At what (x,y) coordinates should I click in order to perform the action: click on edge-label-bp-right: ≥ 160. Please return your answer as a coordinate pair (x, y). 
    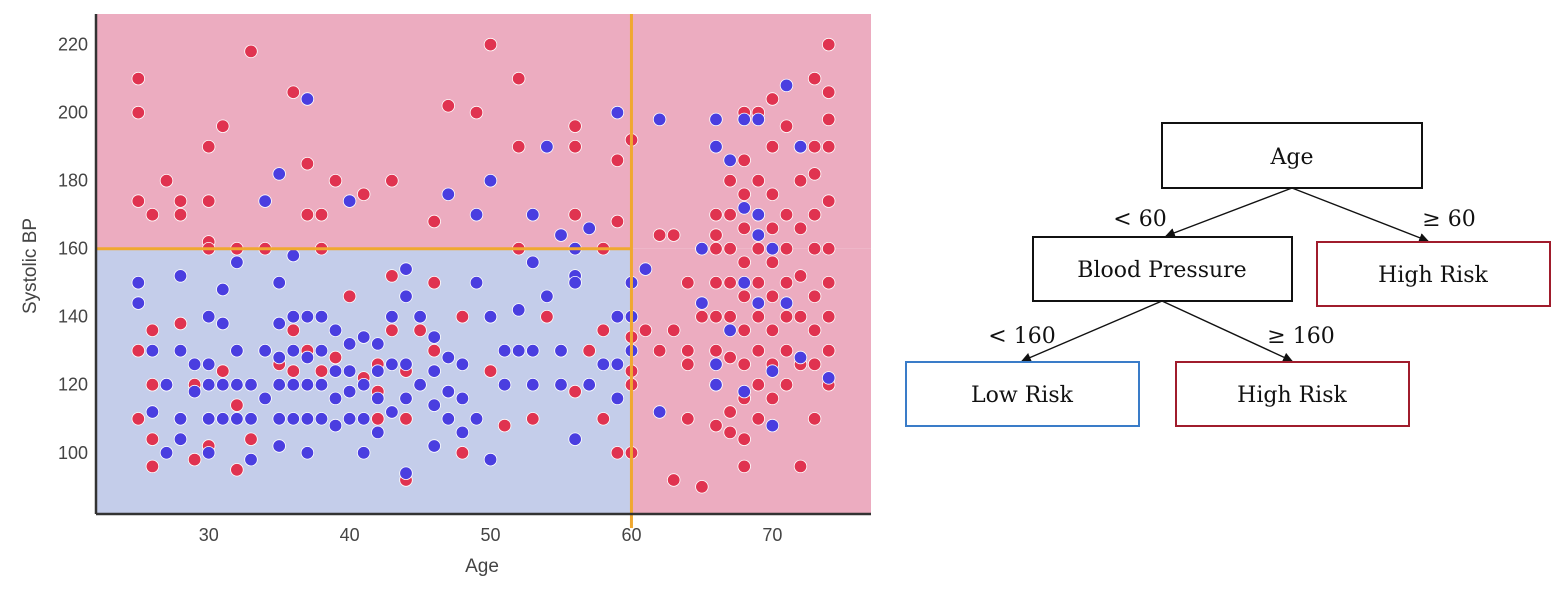
    Looking at the image, I should click on (1300, 336).